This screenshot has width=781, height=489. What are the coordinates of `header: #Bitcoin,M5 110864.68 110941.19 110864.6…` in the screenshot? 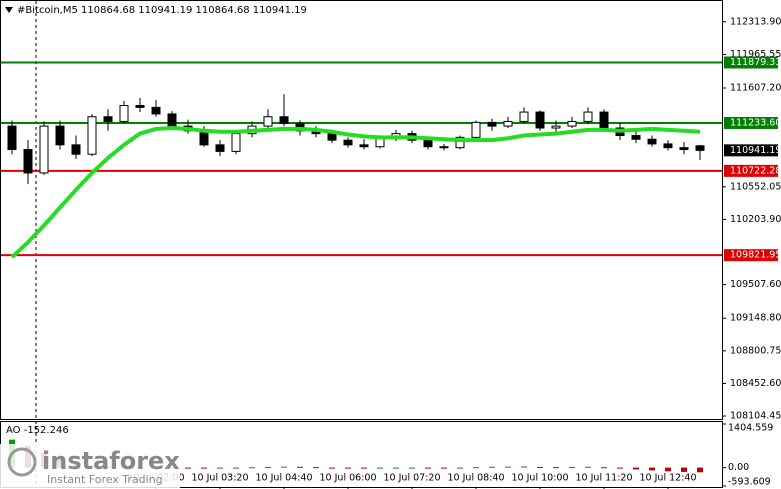 It's located at (162, 10).